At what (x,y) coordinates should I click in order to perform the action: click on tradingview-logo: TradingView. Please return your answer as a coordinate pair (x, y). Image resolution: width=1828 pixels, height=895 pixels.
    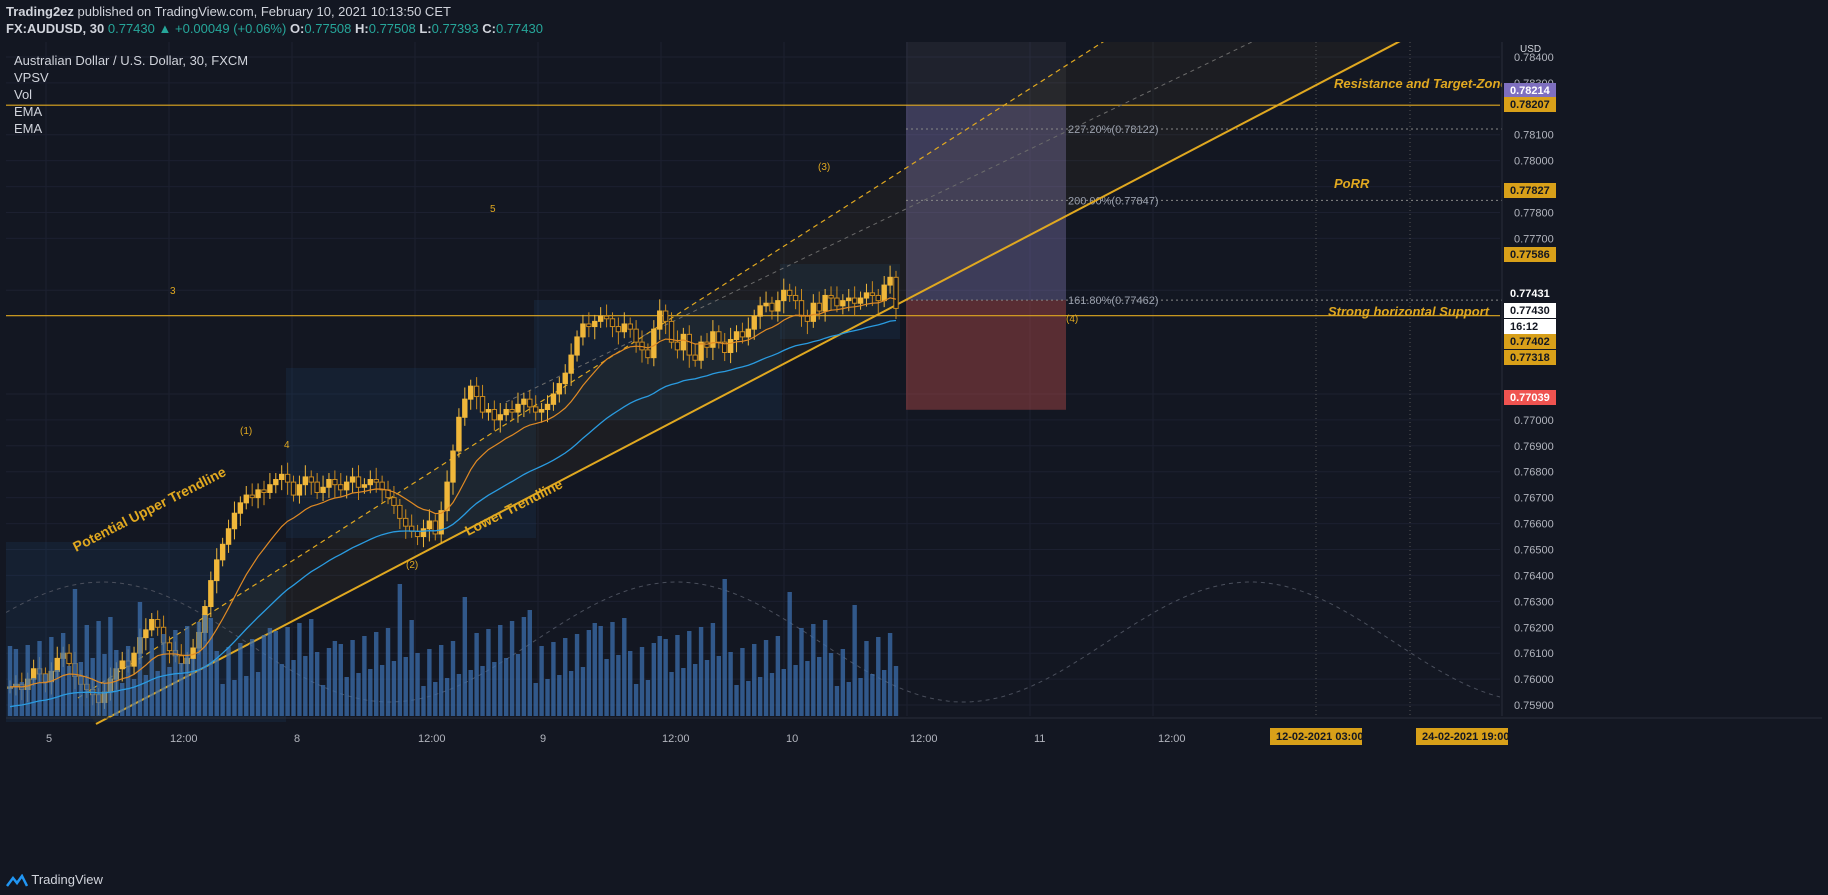
    Looking at the image, I should click on (54, 880).